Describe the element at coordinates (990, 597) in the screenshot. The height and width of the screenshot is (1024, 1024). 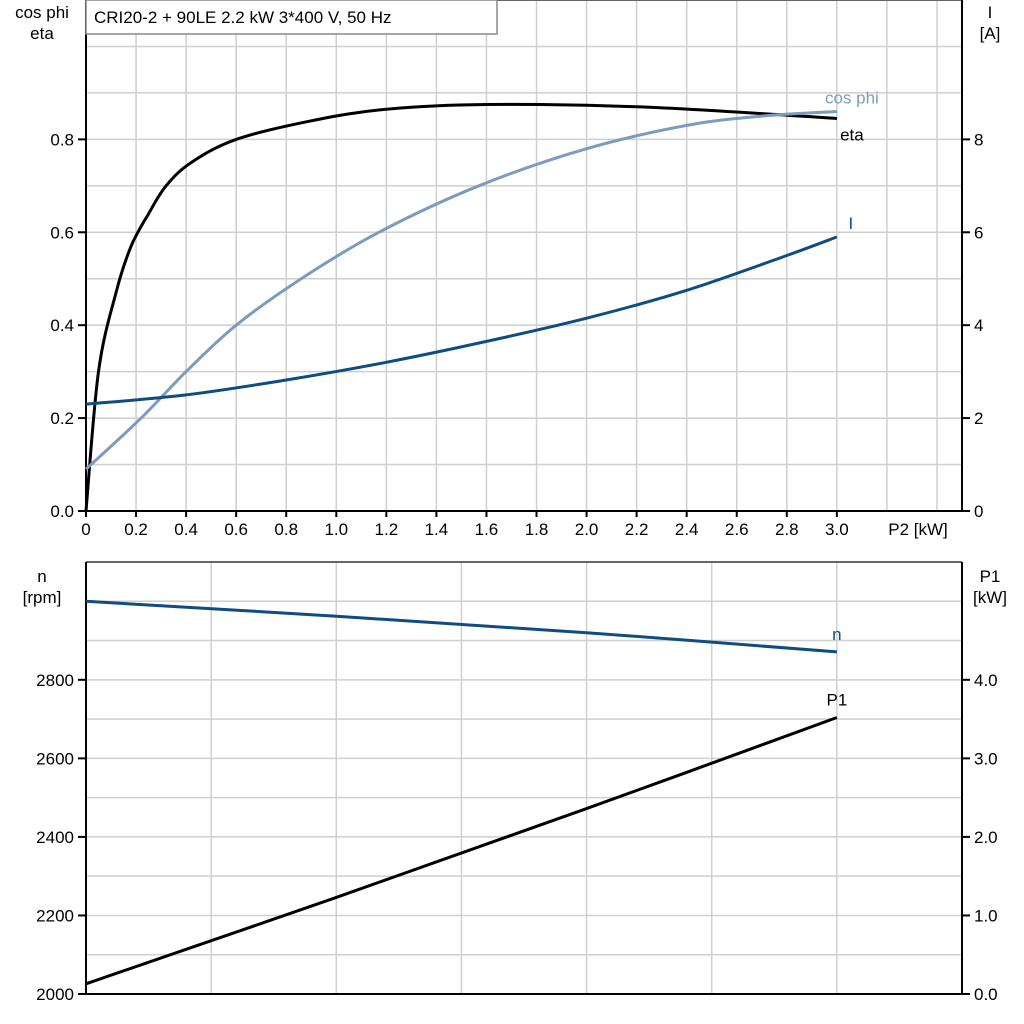
I see `y-axis-label-right-unit: [kW]` at that location.